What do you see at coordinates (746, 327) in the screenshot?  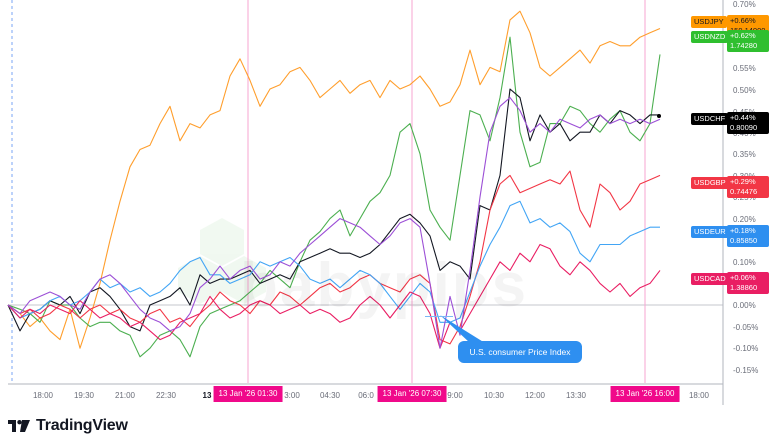 I see `y-tick-label: -0.05%` at bounding box center [746, 327].